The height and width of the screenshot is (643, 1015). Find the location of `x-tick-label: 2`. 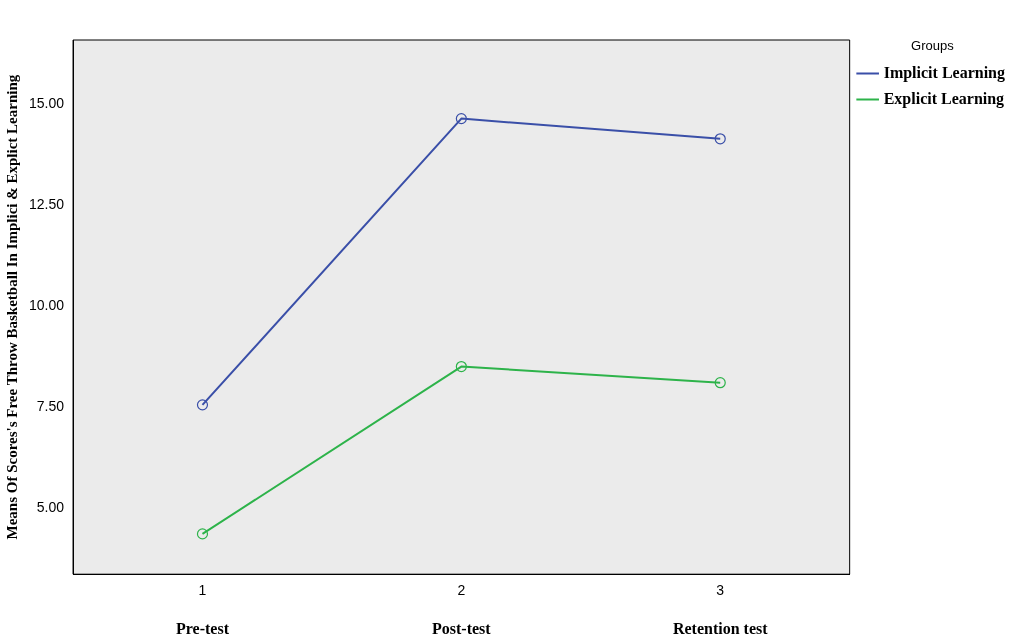

x-tick-label: 2 is located at coordinates (461, 590).